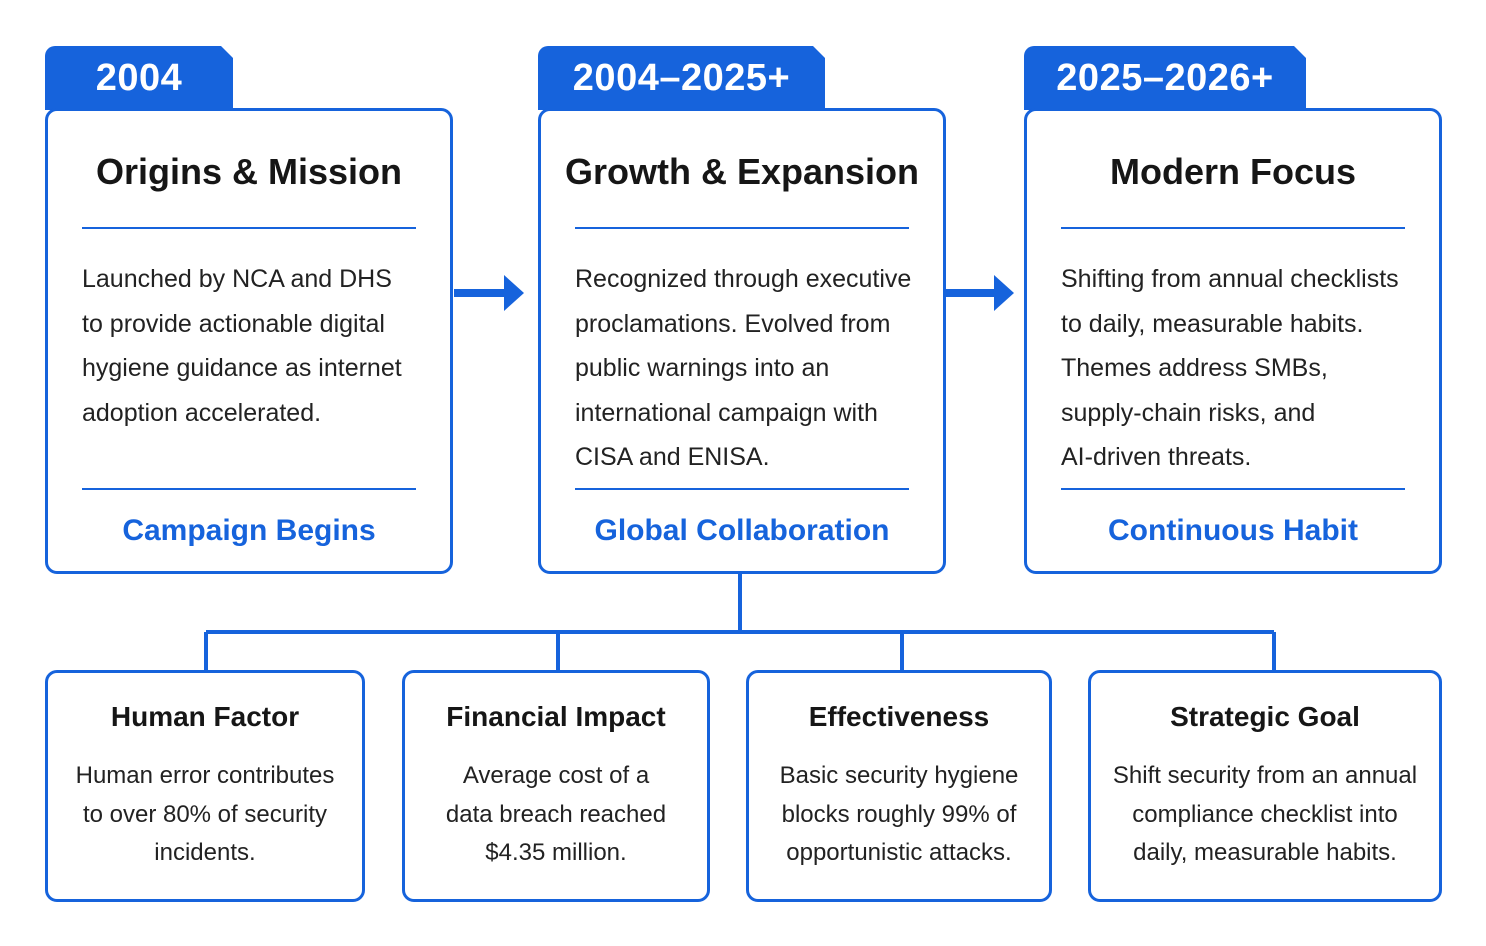 The image size is (1486, 946). What do you see at coordinates (672, 457) in the screenshot?
I see `description-line: CISA and ENISA.` at bounding box center [672, 457].